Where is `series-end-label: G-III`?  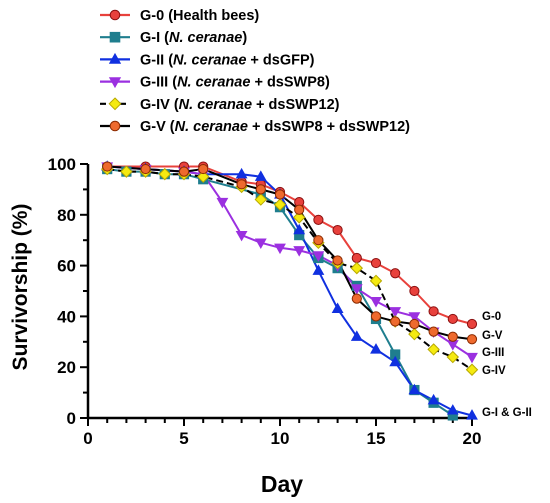
series-end-label: G-III is located at coordinates (493, 353).